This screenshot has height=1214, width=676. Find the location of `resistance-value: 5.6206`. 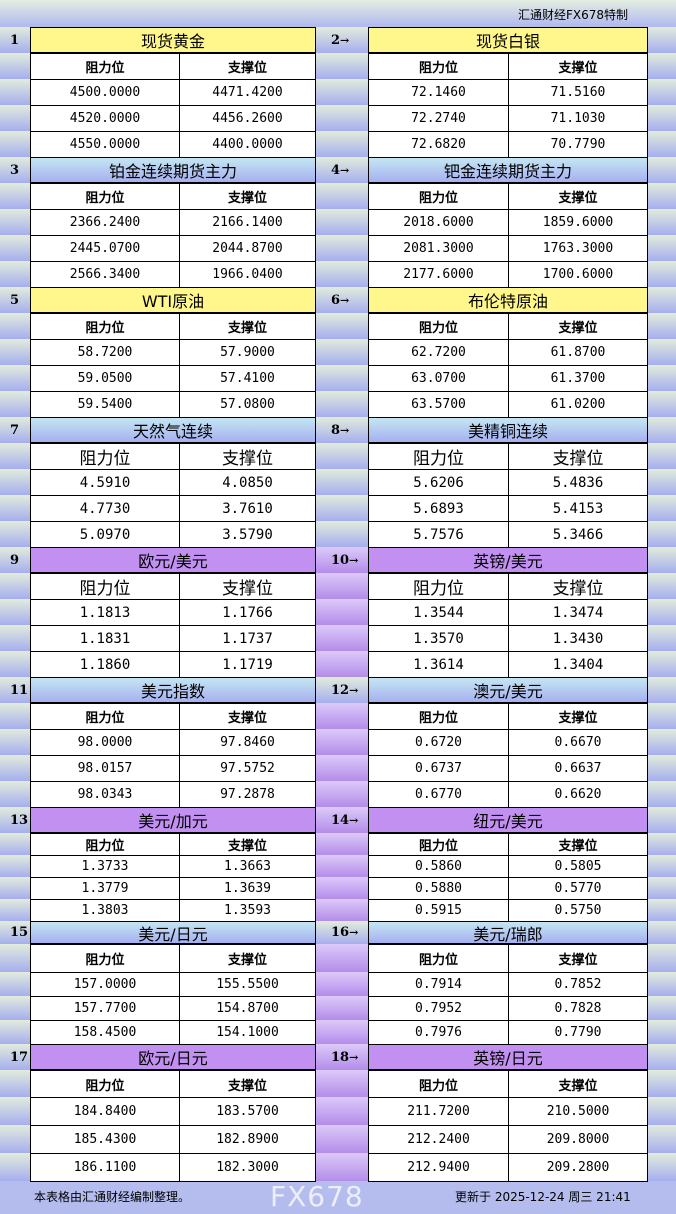

resistance-value: 5.6206 is located at coordinates (438, 482).